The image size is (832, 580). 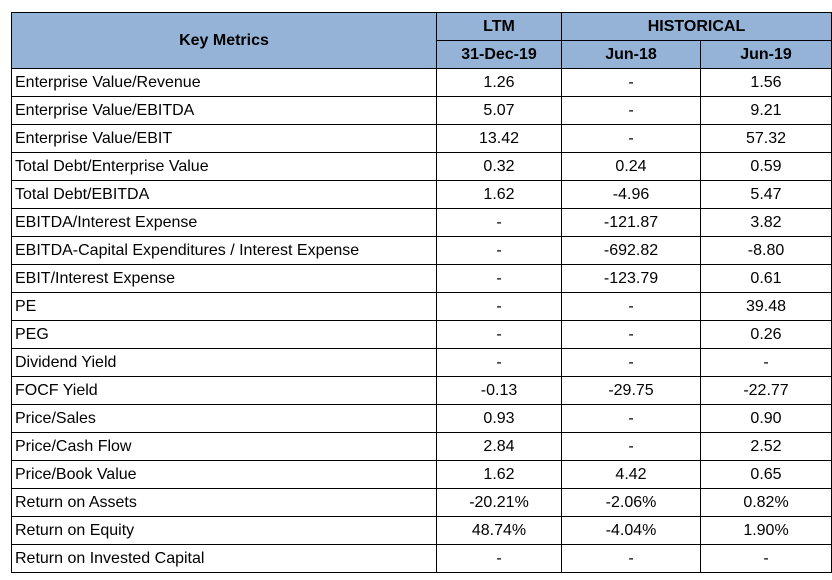 What do you see at coordinates (224, 558) in the screenshot?
I see `metric-label: Return on Invested Capital` at bounding box center [224, 558].